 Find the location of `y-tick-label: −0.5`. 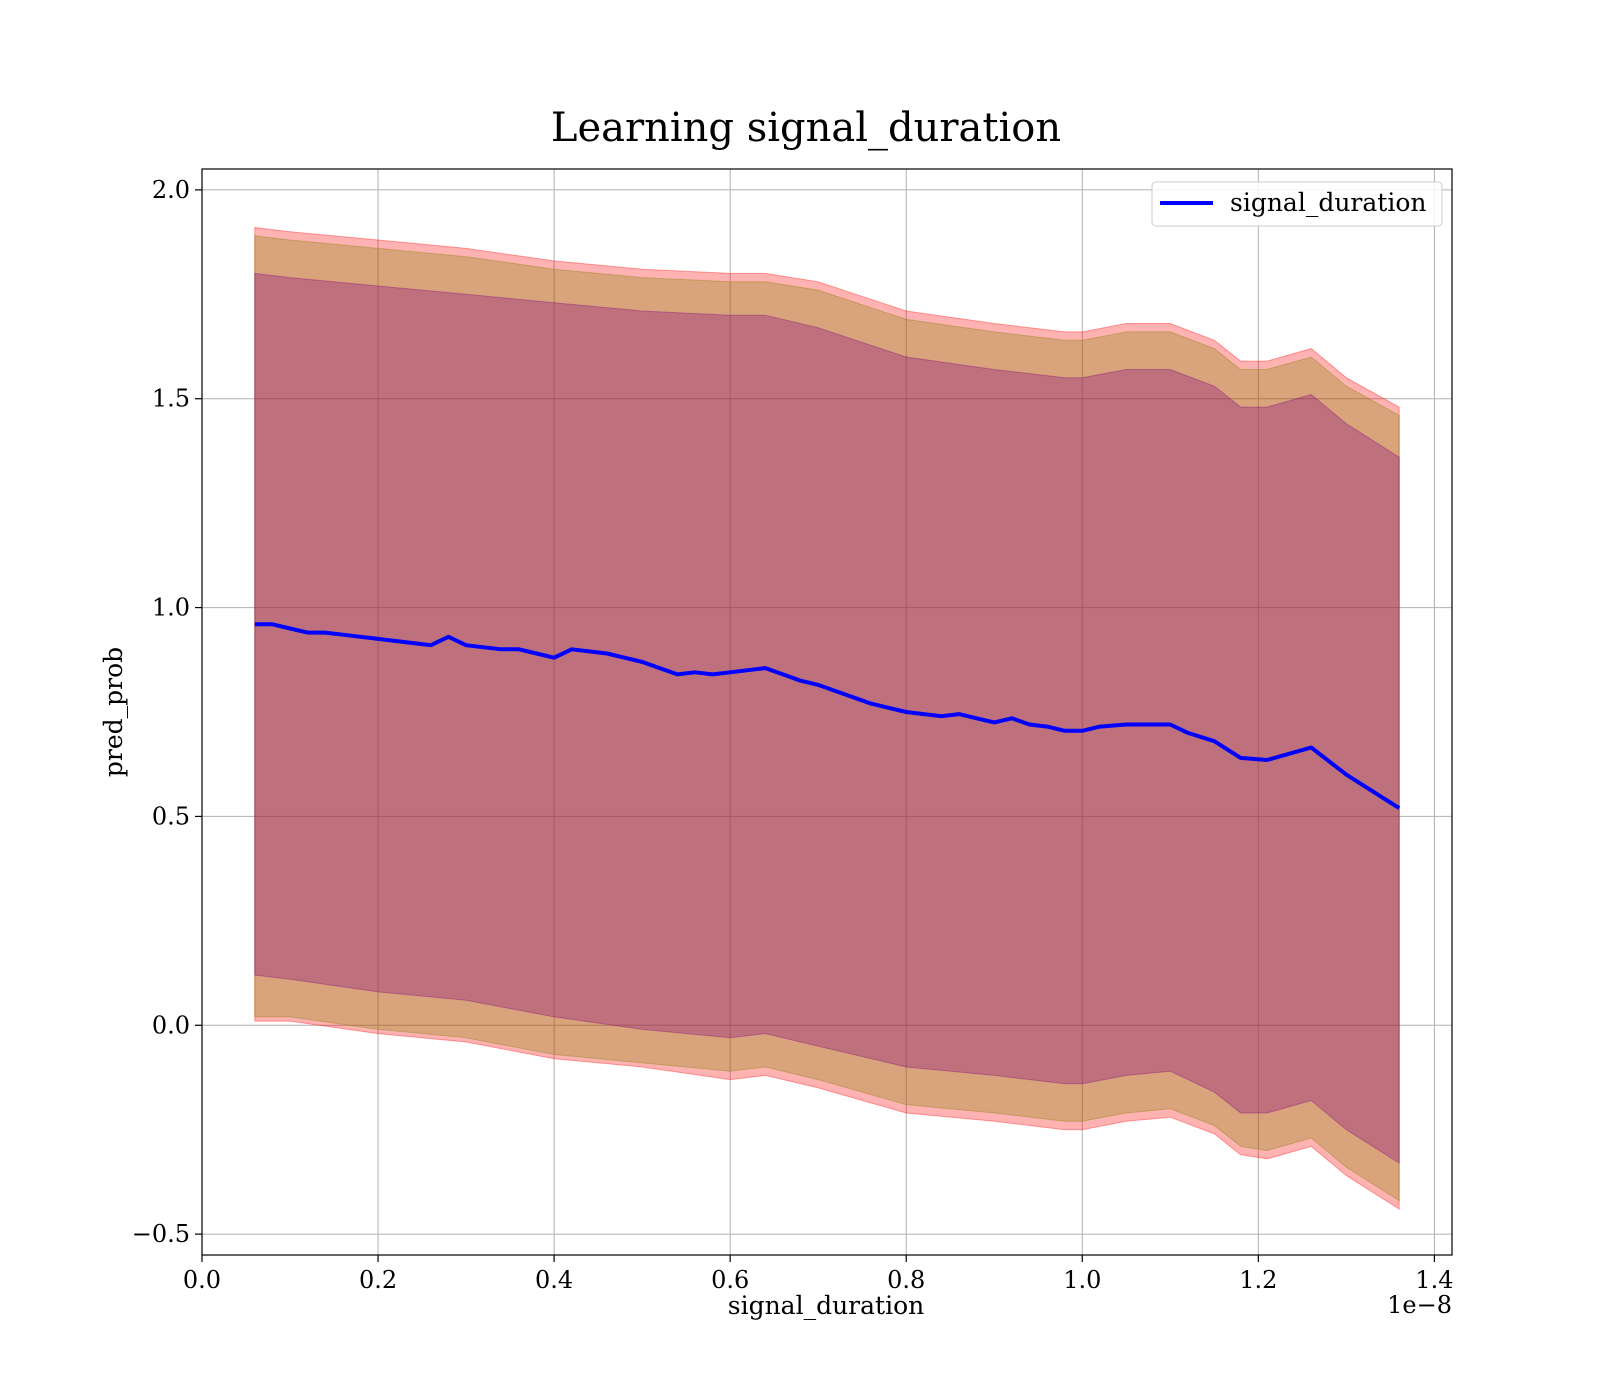

y-tick-label: −0.5 is located at coordinates (161, 1234).